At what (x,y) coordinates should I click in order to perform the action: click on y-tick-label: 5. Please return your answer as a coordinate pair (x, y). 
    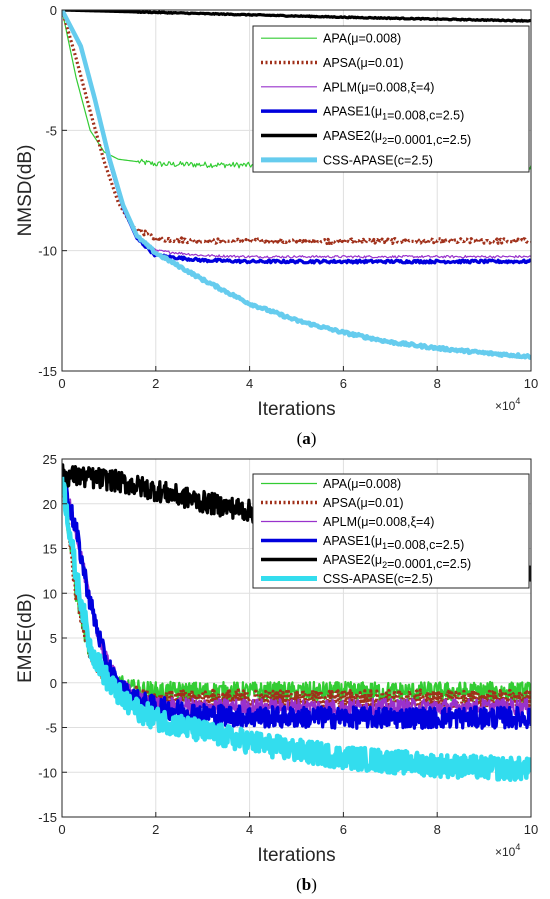
    Looking at the image, I should click on (53, 638).